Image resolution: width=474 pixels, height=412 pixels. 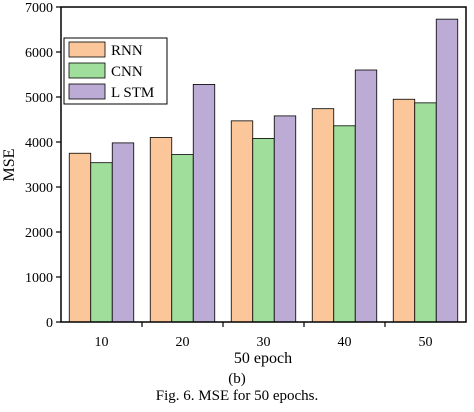 I want to click on x-tick-label: 10, so click(x=102, y=342).